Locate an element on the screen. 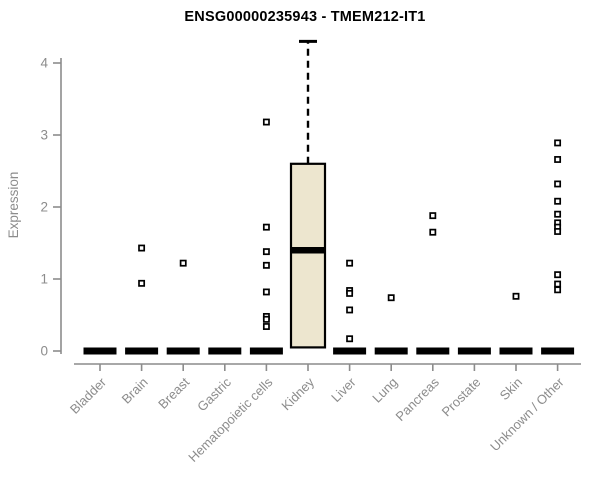 Image resolution: width=600 pixels, height=500 pixels. chart-title: ENSG00000235943 - TMEM212-IT1 is located at coordinates (305, 17).